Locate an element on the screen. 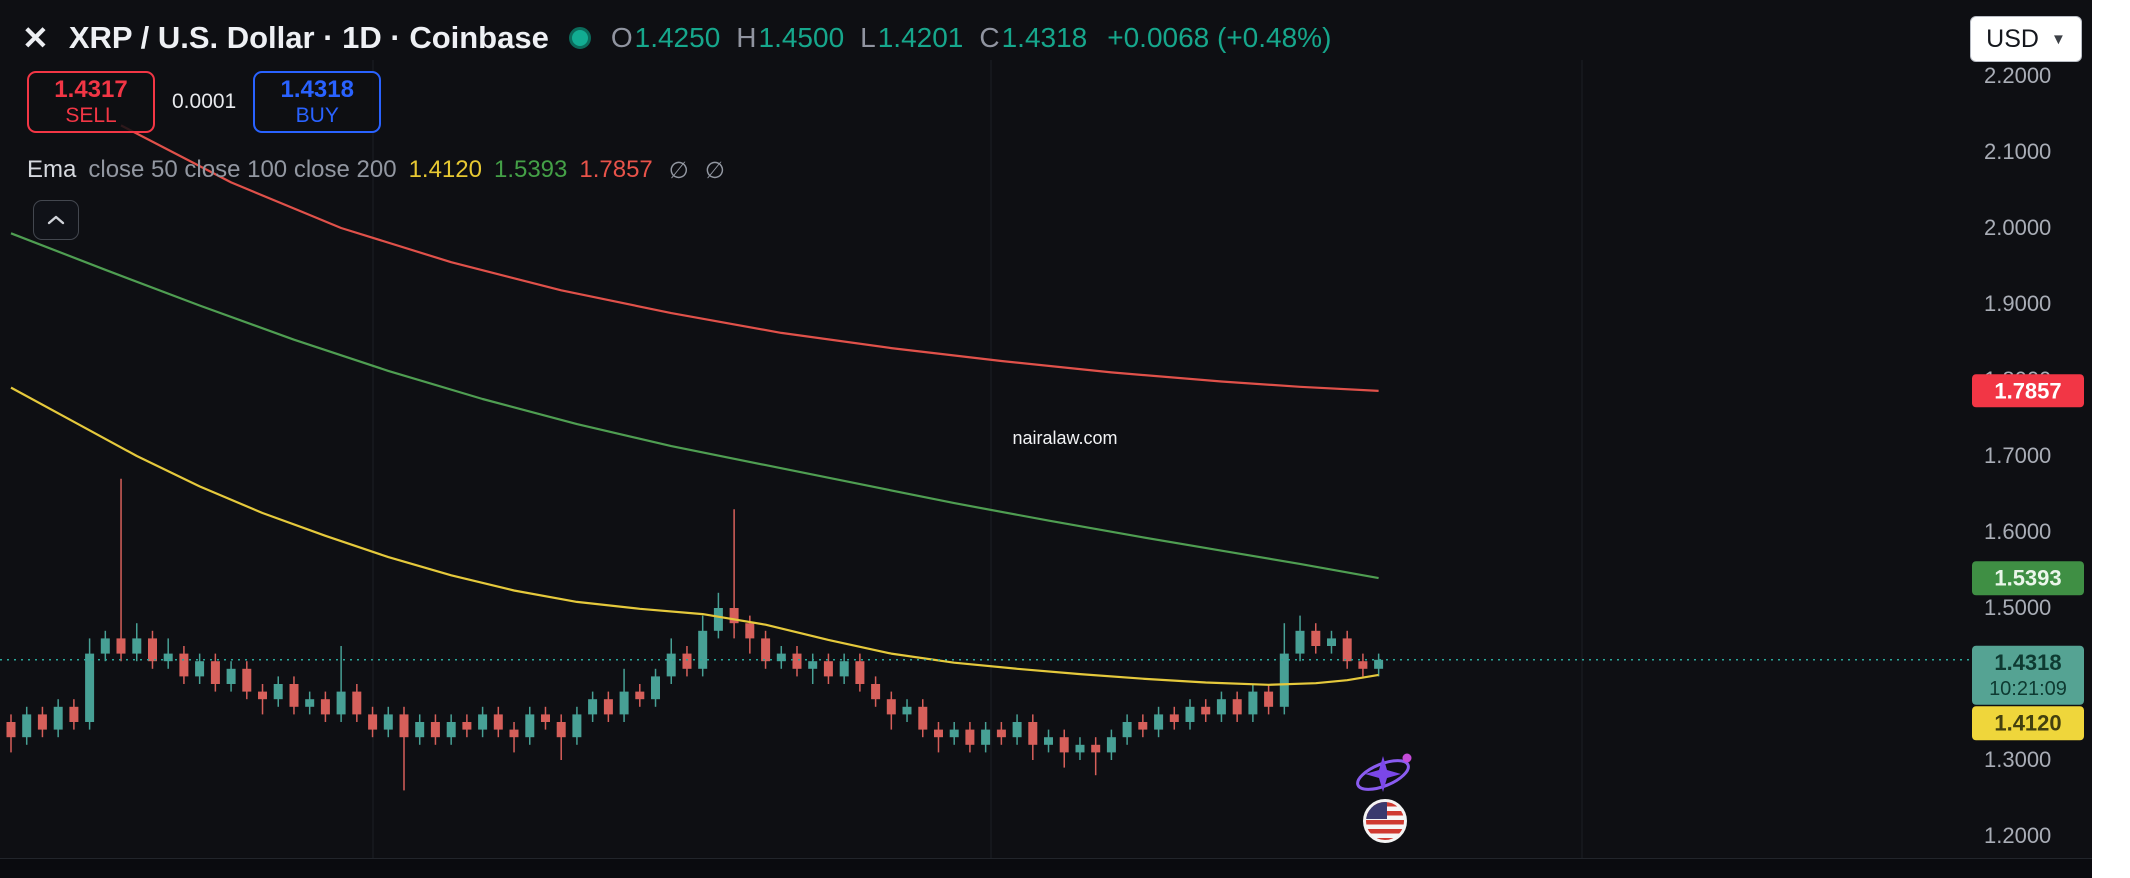 The width and height of the screenshot is (2130, 878). price-tick: 1.5000 is located at coordinates (2018, 607).